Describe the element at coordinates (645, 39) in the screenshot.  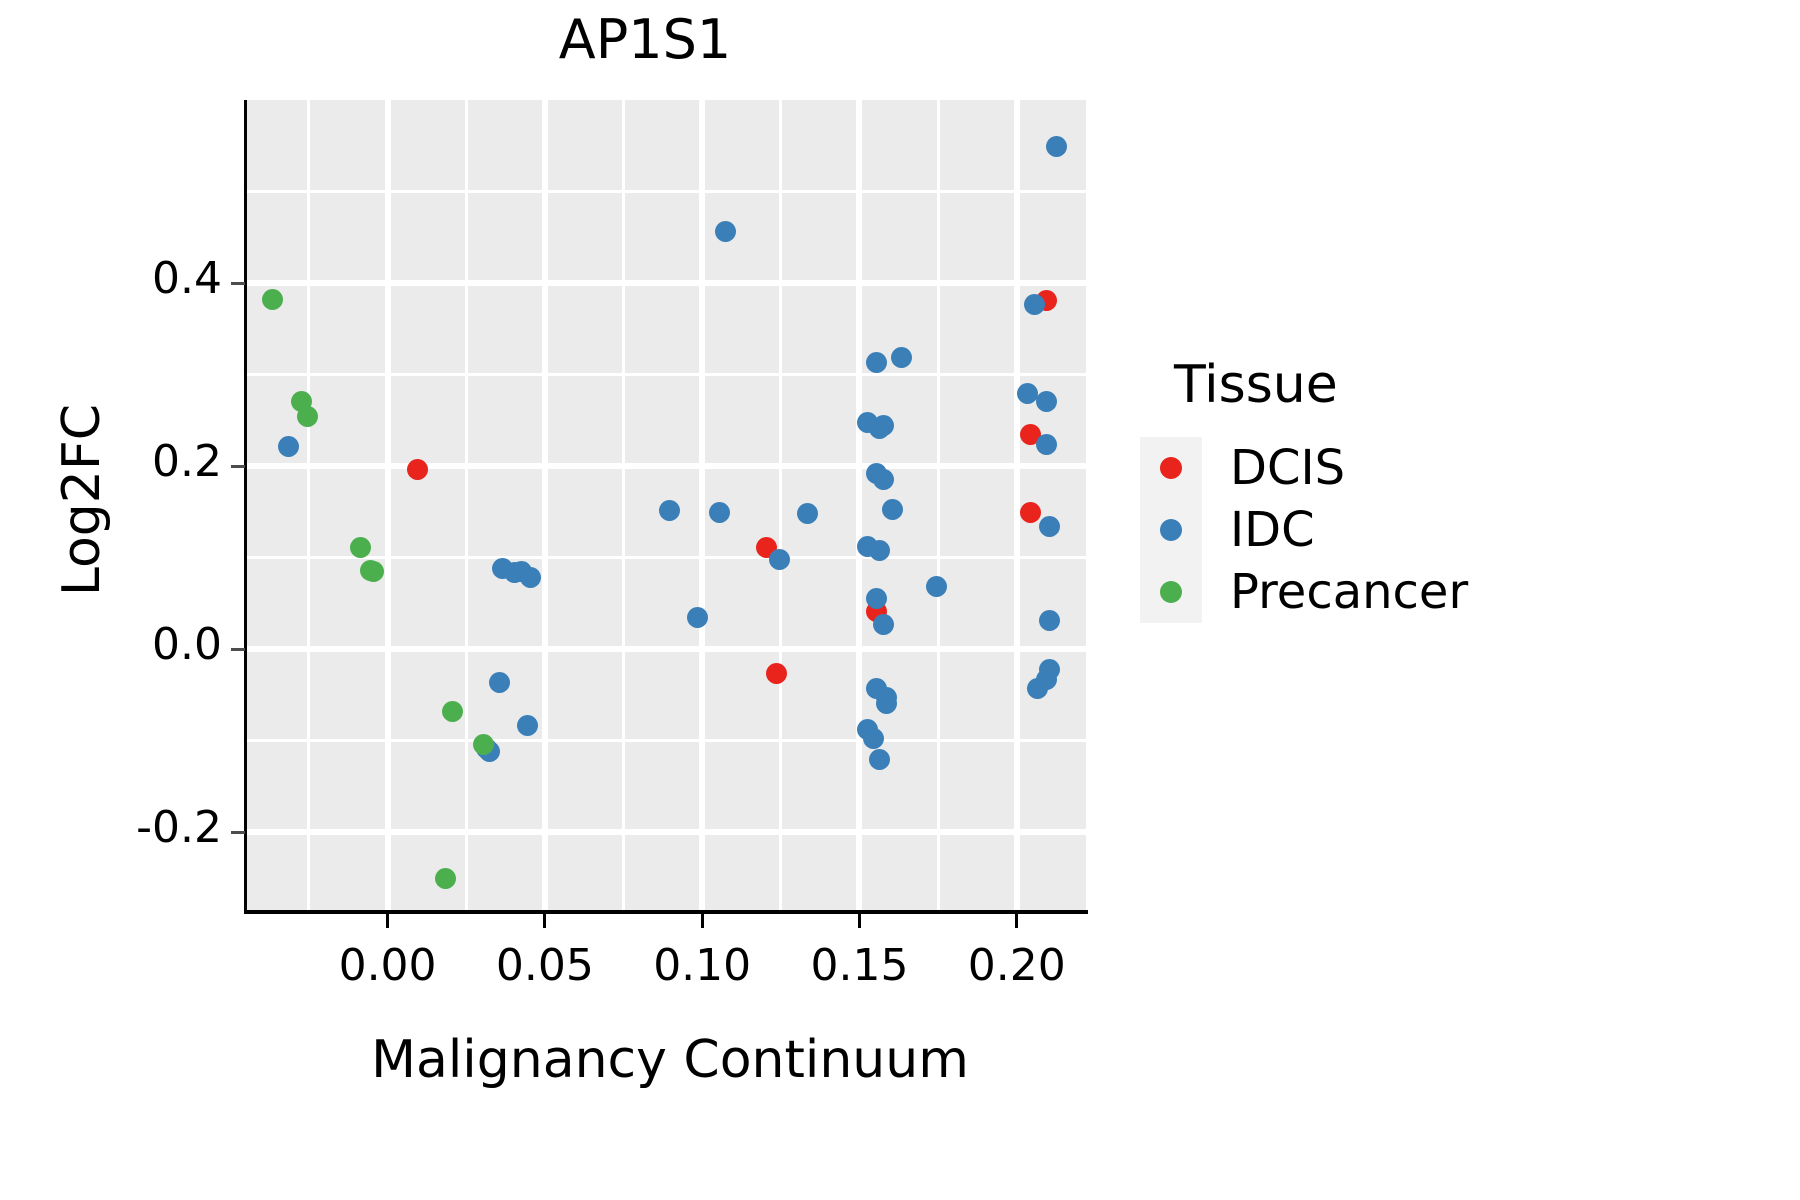
I see `page-title: AP1S1` at that location.